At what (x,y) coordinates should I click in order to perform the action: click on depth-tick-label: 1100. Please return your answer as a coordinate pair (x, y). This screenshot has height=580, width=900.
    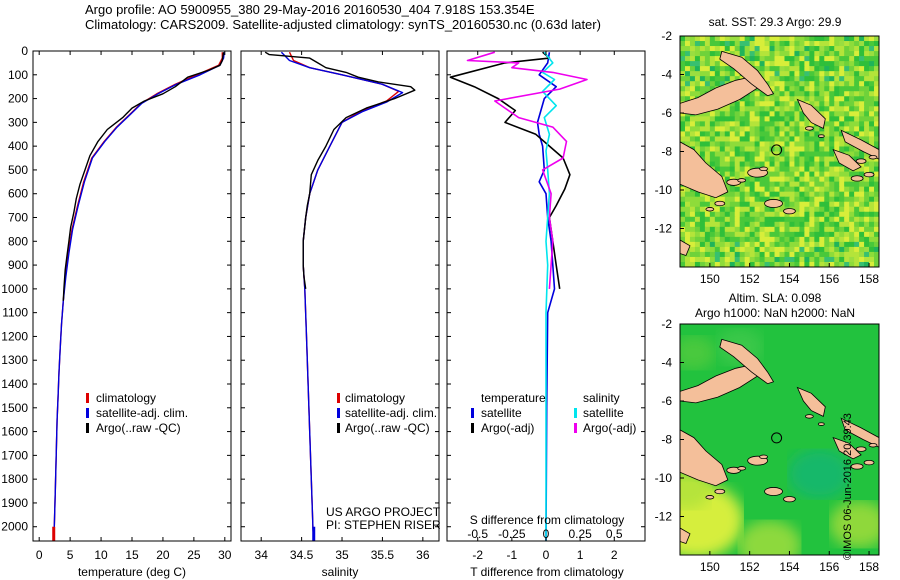
    Looking at the image, I should click on (15, 313).